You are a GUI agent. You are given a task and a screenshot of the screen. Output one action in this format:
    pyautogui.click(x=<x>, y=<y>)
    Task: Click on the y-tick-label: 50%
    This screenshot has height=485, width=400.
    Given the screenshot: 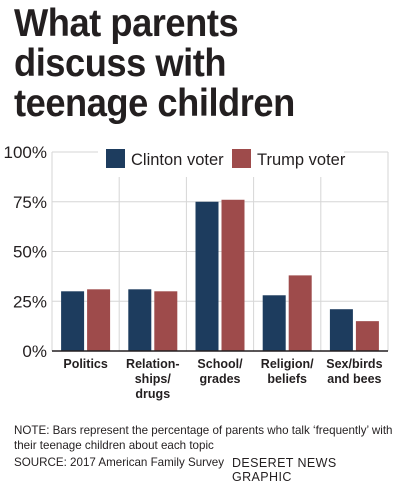 What is the action you would take?
    pyautogui.click(x=30, y=252)
    